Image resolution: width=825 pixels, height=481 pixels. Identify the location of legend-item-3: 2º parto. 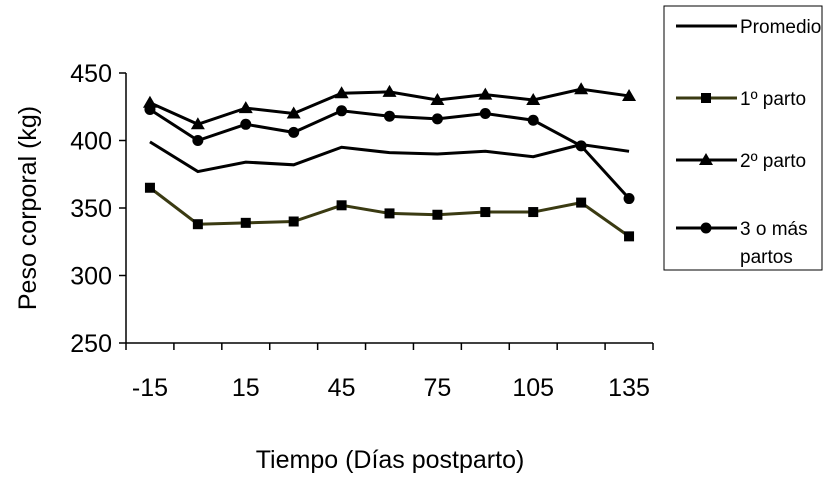
(741, 161).